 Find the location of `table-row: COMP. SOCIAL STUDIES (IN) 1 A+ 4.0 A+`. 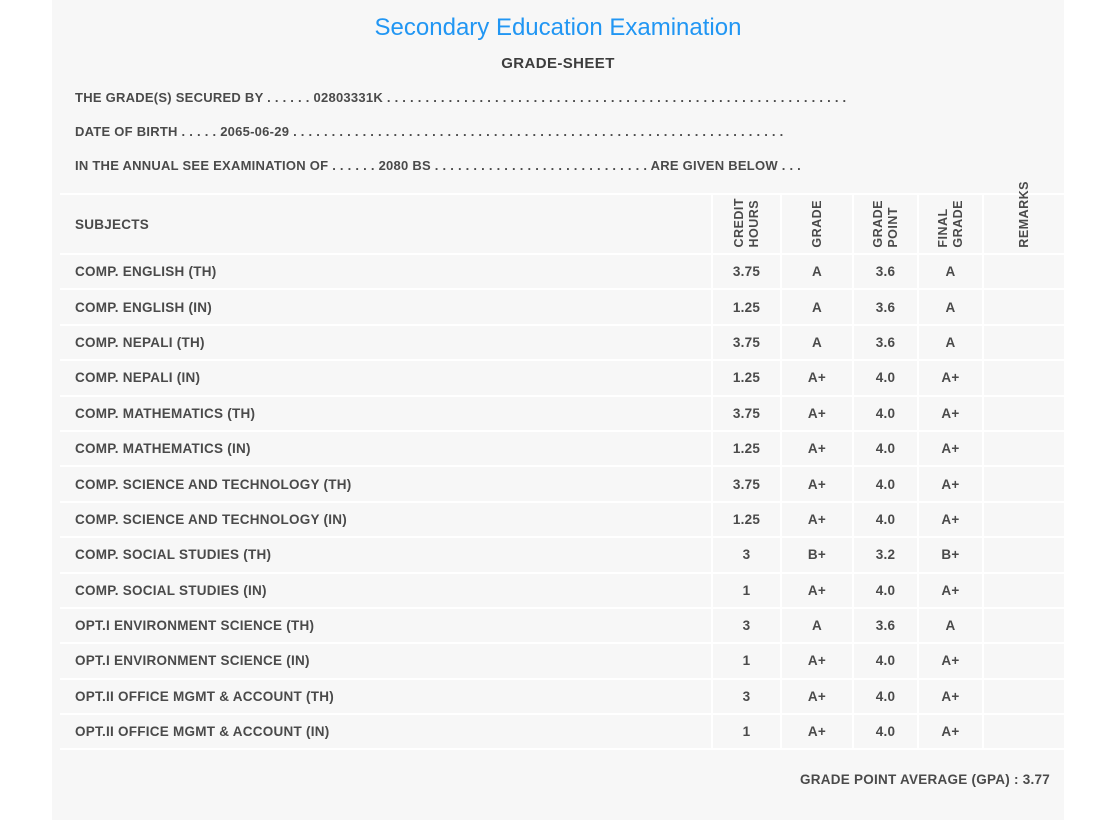

table-row: COMP. SOCIAL STUDIES (IN) 1 A+ 4.0 A+ is located at coordinates (562, 591).